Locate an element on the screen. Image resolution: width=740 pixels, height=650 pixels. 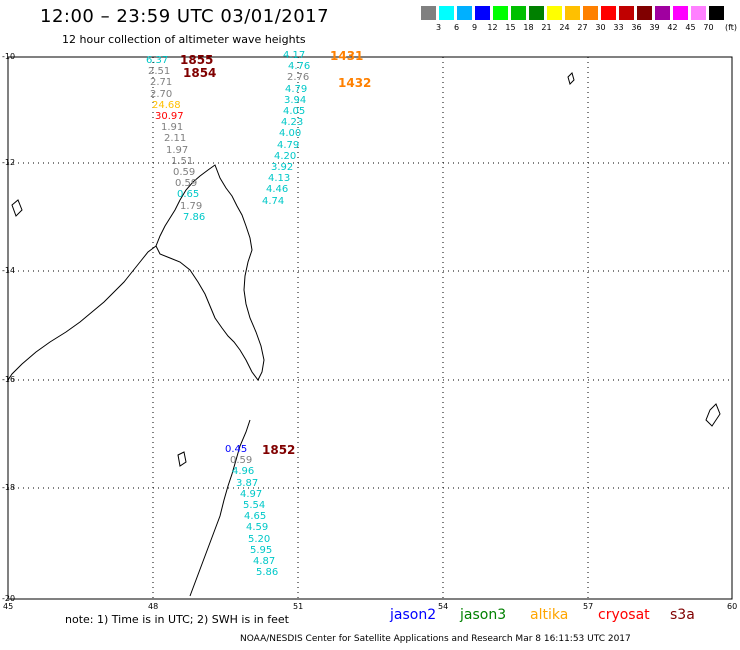
legend-label: 30 is located at coordinates (600, 27).